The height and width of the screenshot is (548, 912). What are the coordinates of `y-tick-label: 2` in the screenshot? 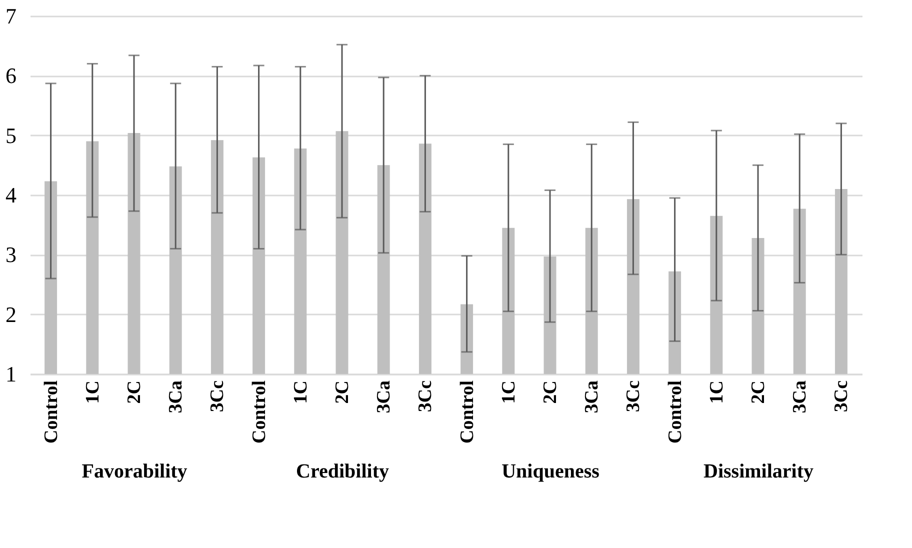 It's located at (11, 314).